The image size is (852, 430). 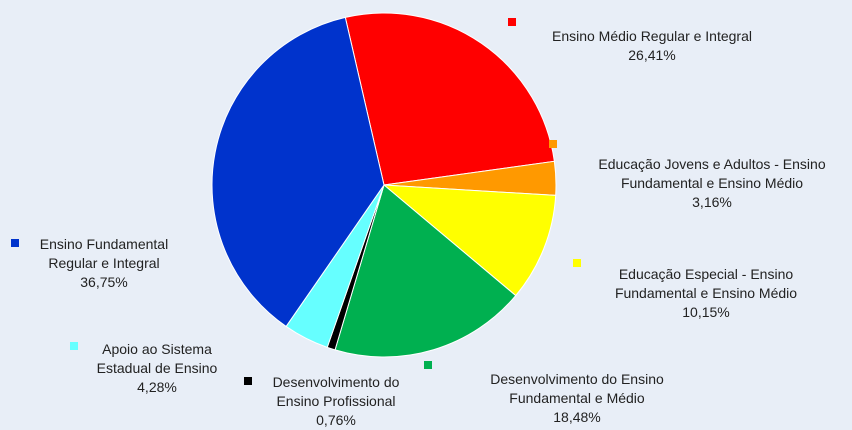 What do you see at coordinates (336, 391) in the screenshot?
I see `category-name: Desenvolvimento do Ensino Profissional` at bounding box center [336, 391].